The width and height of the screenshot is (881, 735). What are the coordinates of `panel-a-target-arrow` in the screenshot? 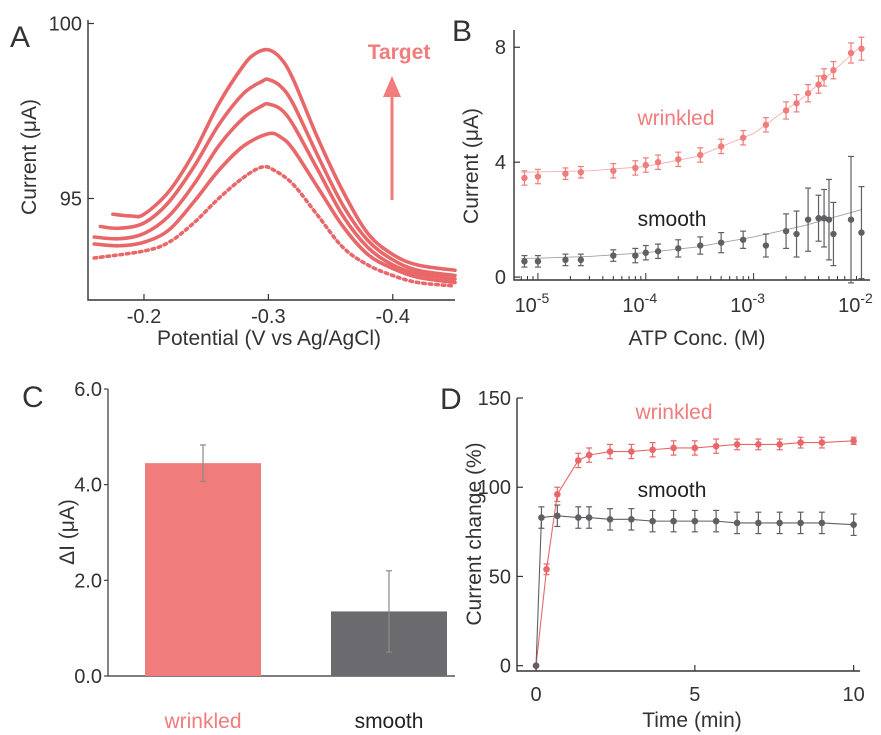 It's located at (392, 138).